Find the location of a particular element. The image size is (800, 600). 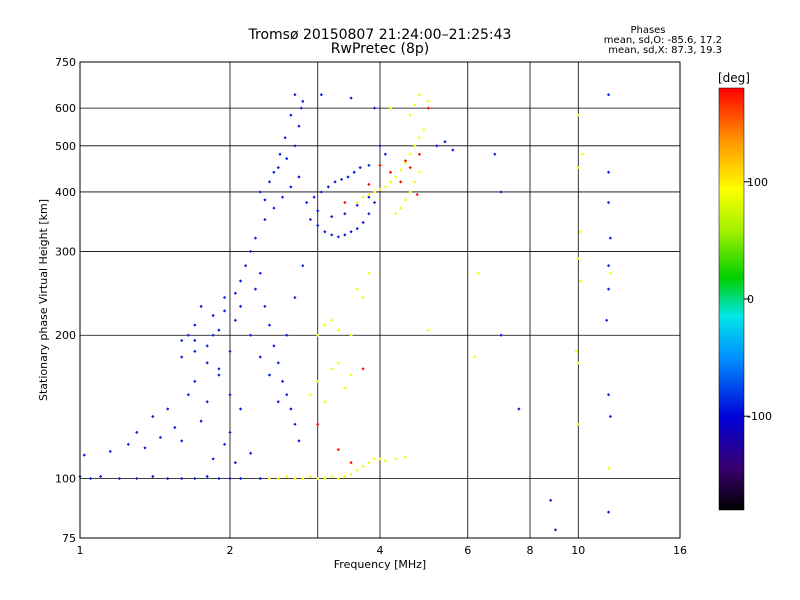

x-tick-label: 8 is located at coordinates (530, 550).